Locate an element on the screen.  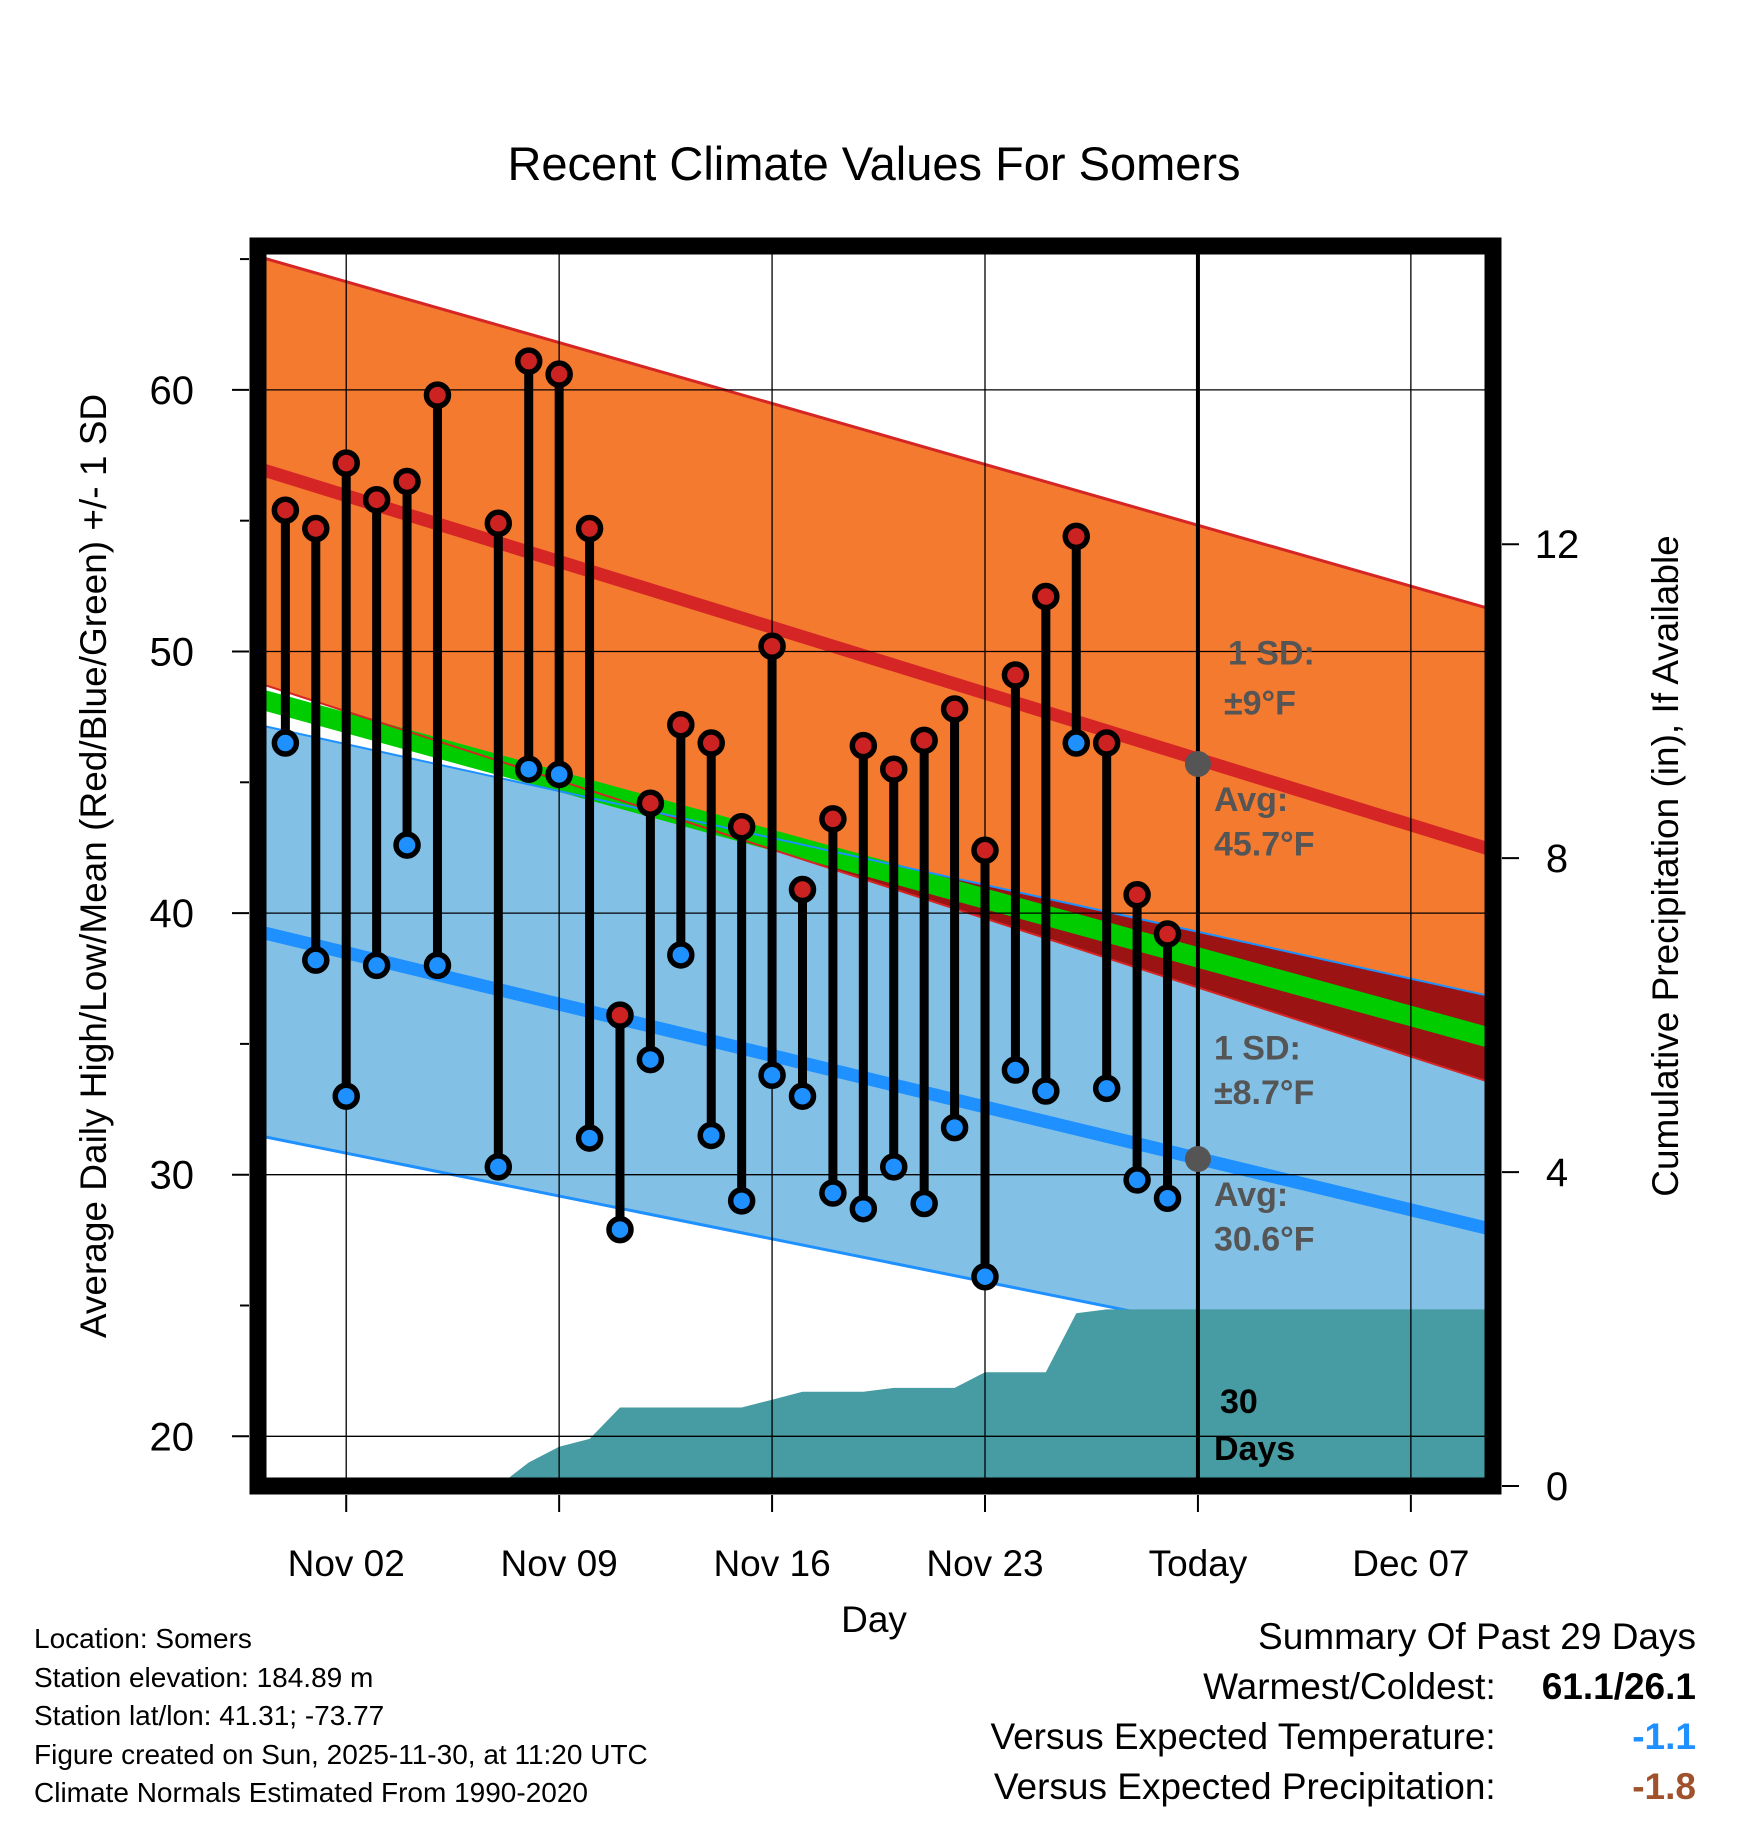
warm-cold-value: 61.1/26.1 is located at coordinates (1618, 1686).